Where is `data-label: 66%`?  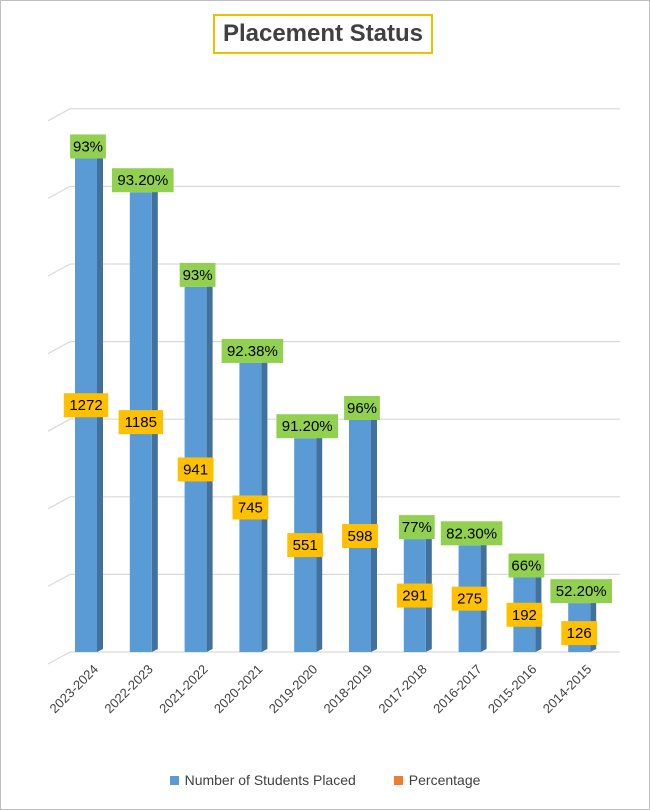 data-label: 66% is located at coordinates (526, 565).